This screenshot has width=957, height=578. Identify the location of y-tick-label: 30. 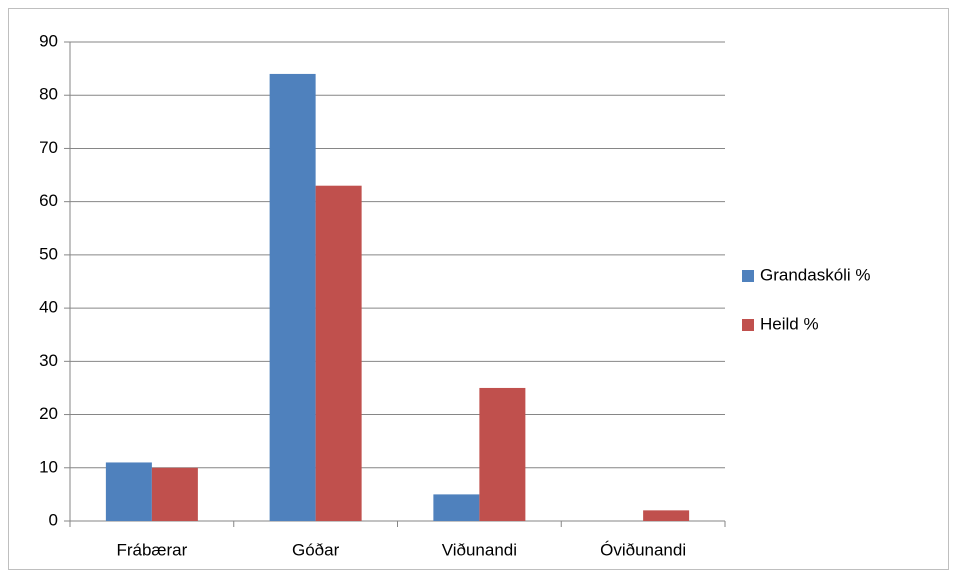
(48, 360).